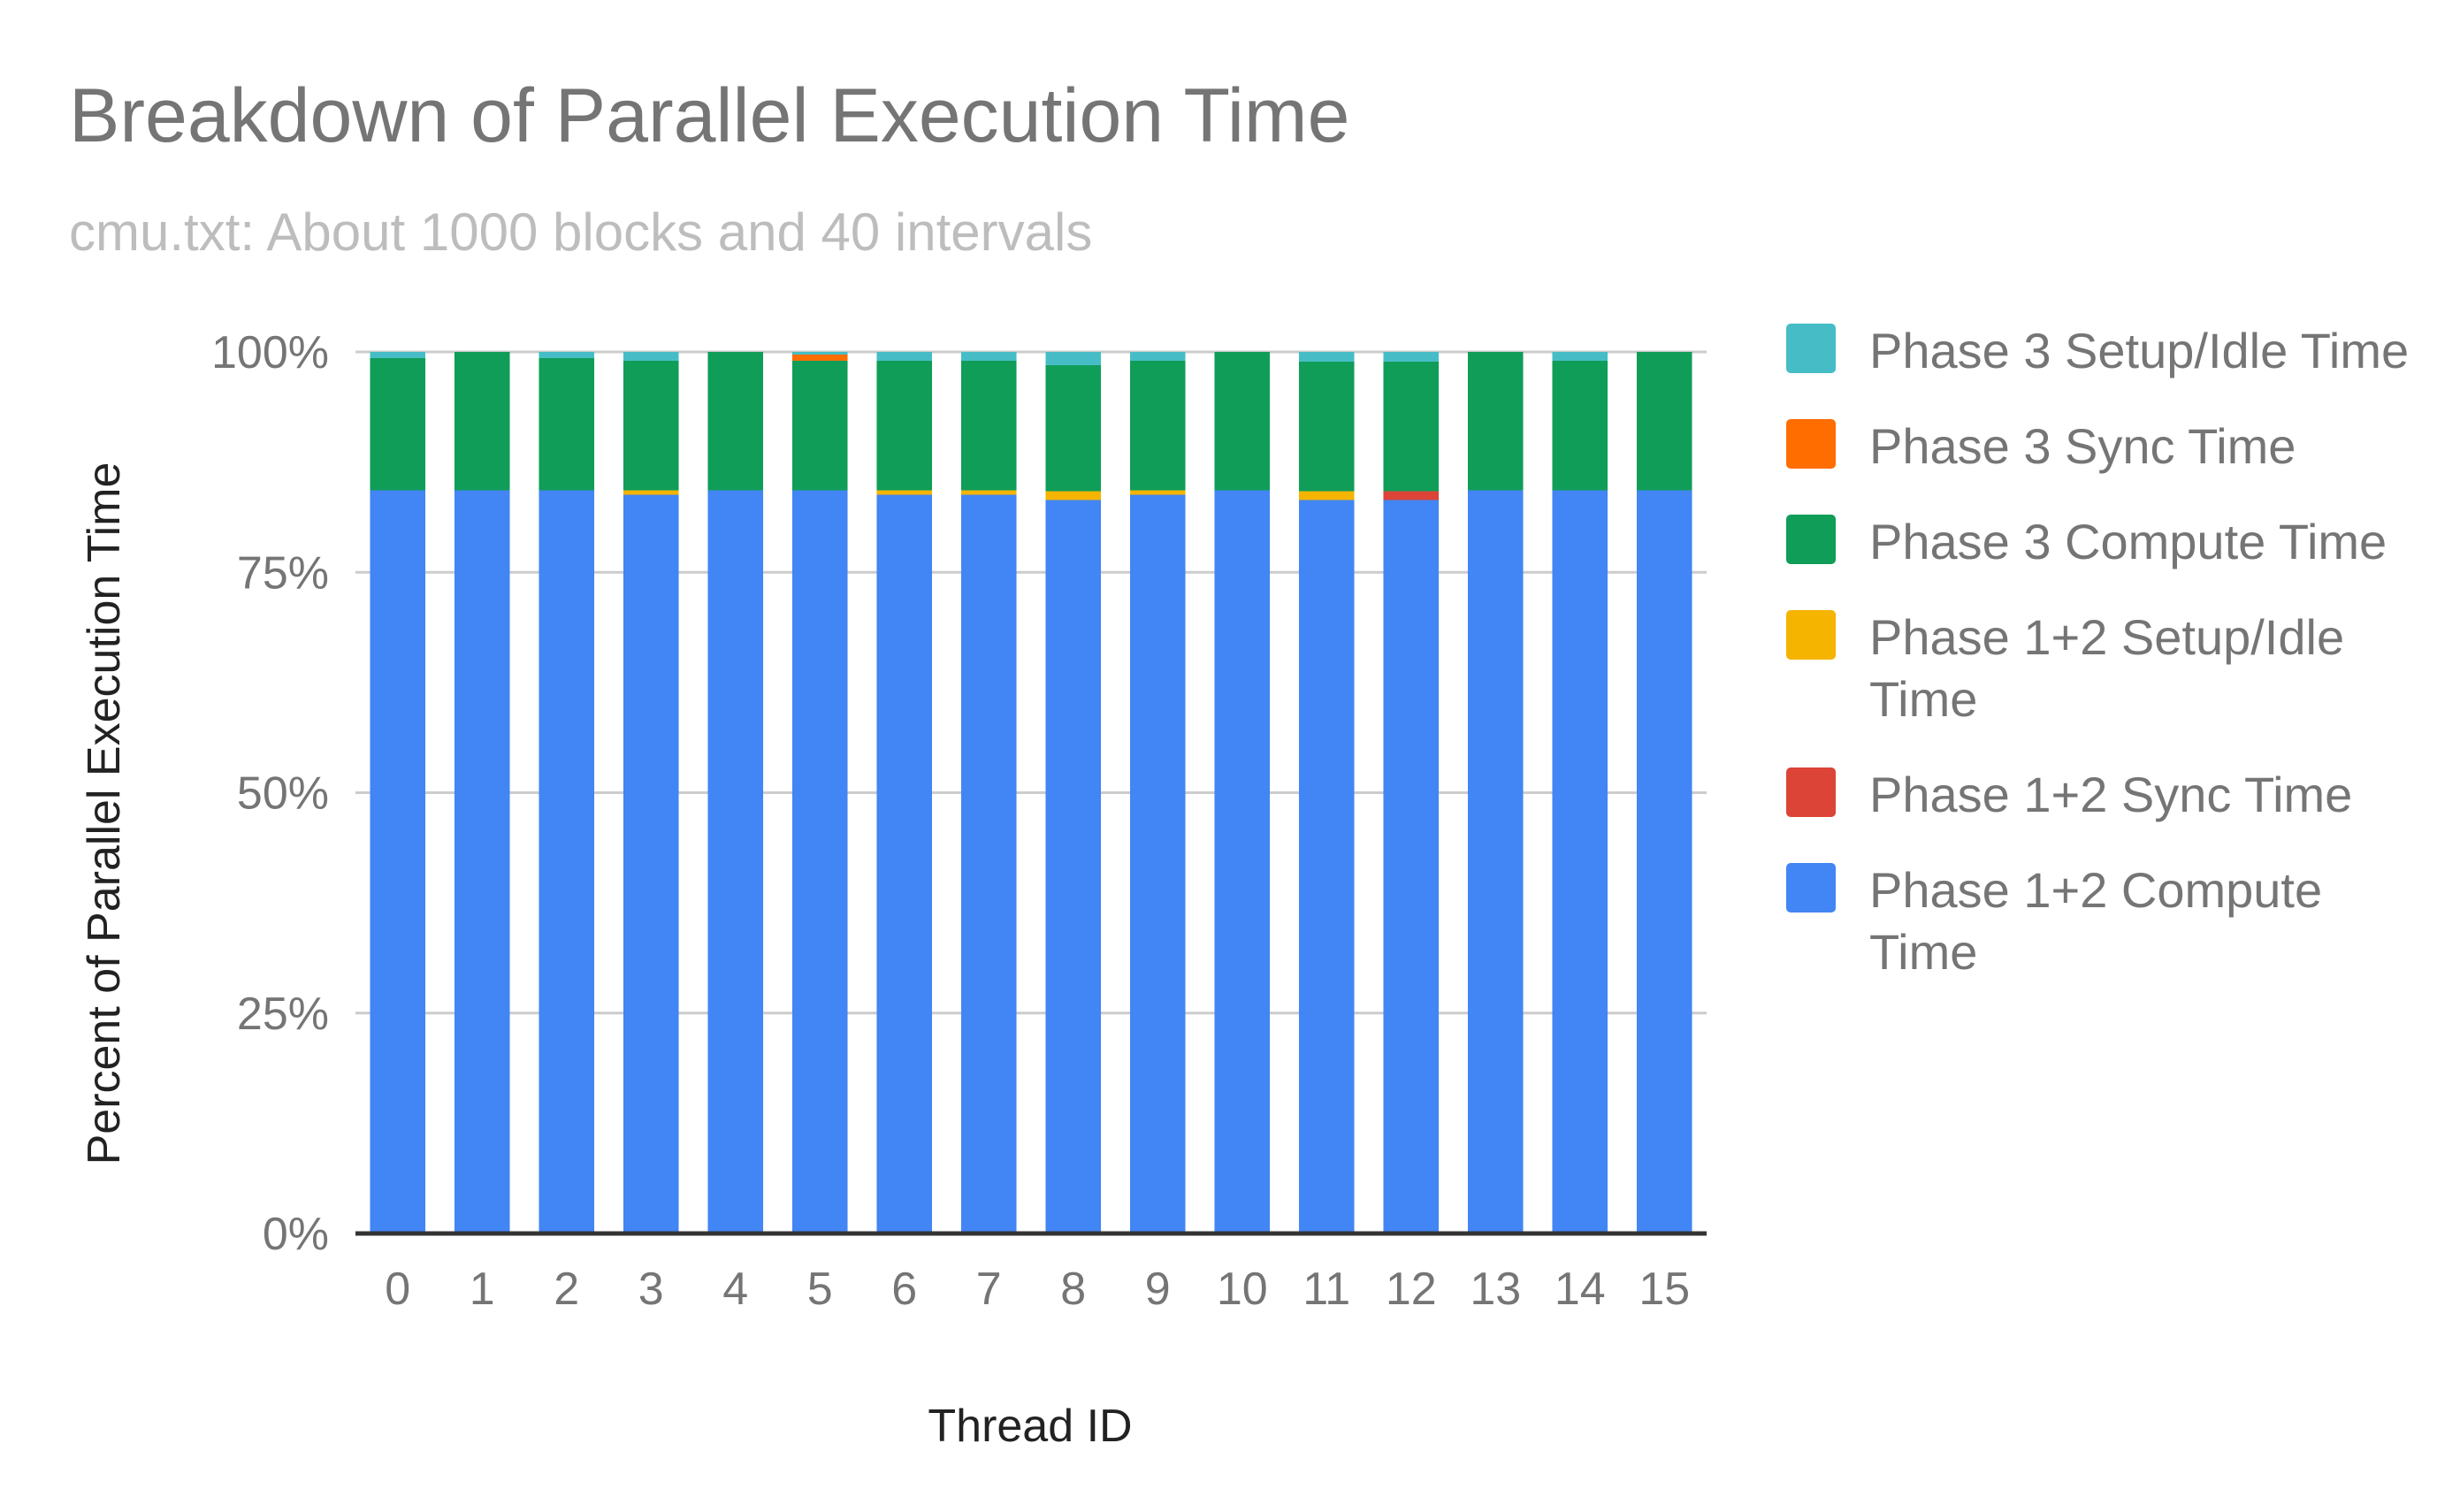  I want to click on legend-item: Phase 1+2 Compute Time, so click(2113, 921).